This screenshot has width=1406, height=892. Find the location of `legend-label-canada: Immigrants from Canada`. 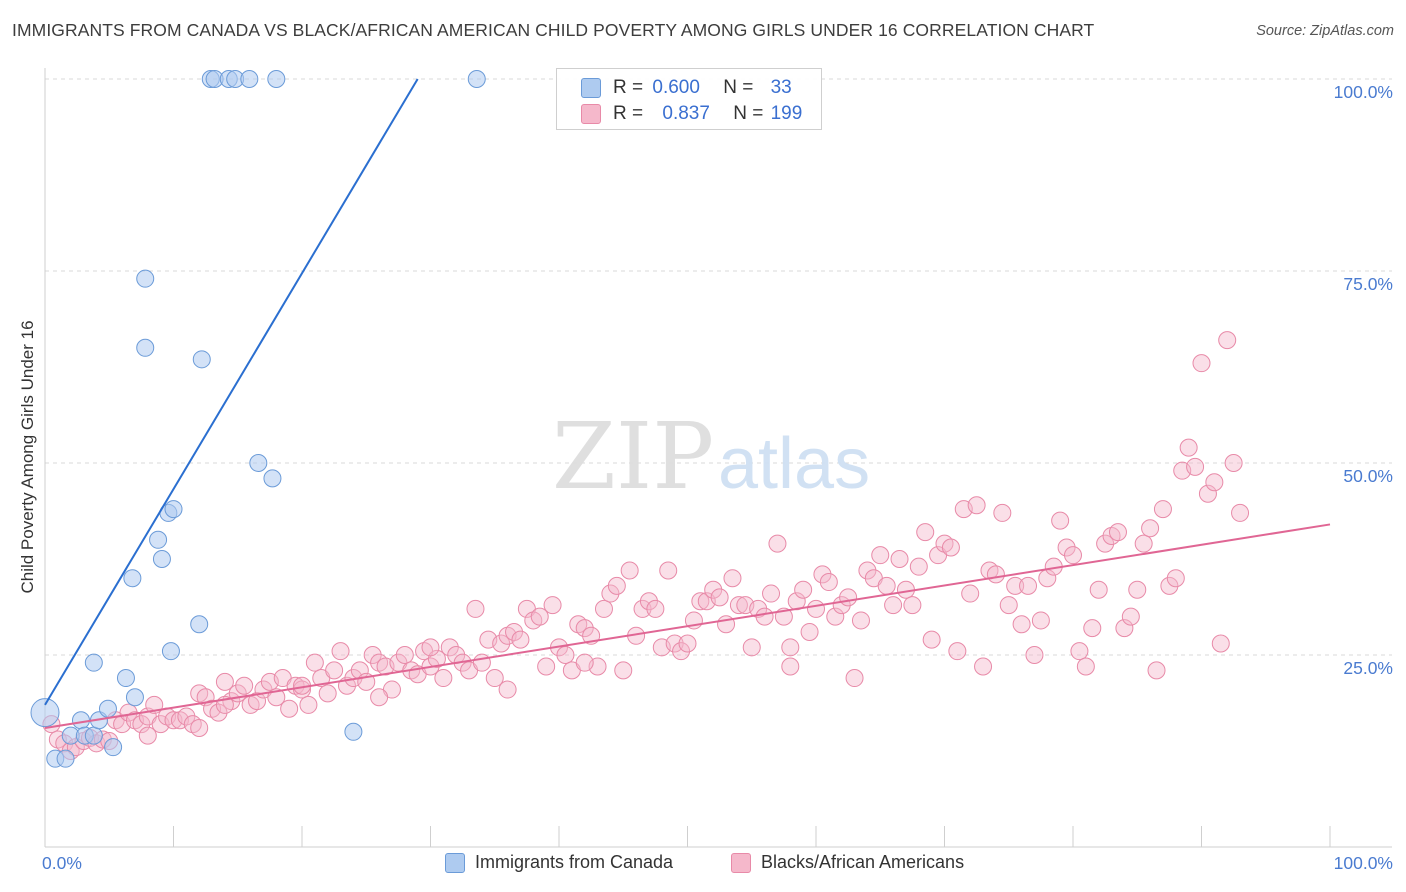

legend-label-canada: Immigrants from Canada is located at coordinates (574, 862).